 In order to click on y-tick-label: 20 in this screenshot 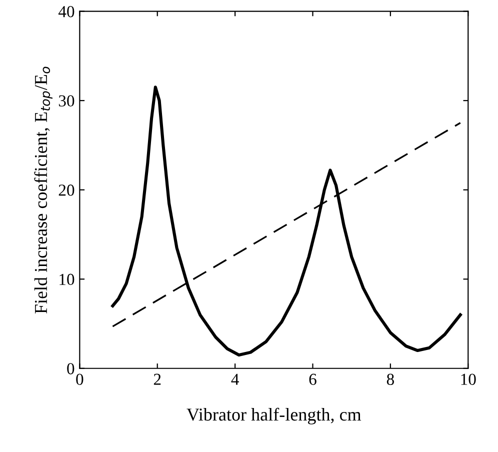, I will do `click(66, 190)`.